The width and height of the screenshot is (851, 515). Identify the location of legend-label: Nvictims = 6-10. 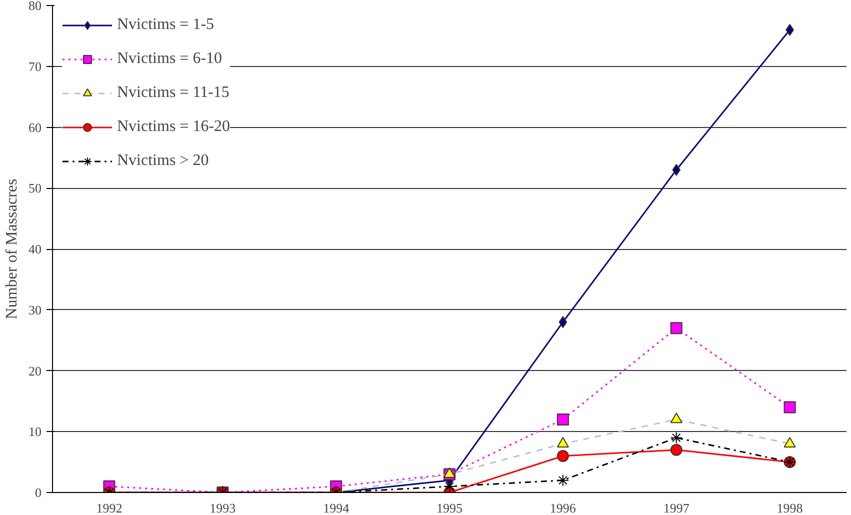
(169, 59).